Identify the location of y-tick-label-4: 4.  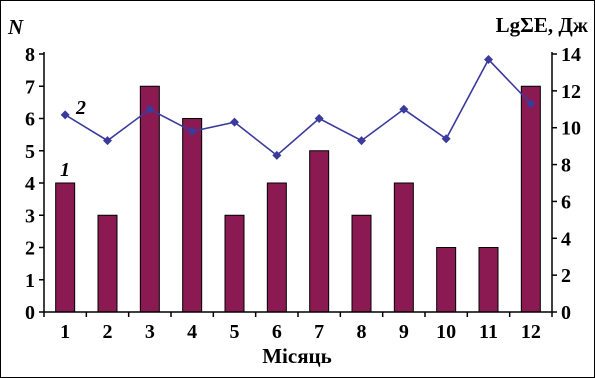
(30, 184).